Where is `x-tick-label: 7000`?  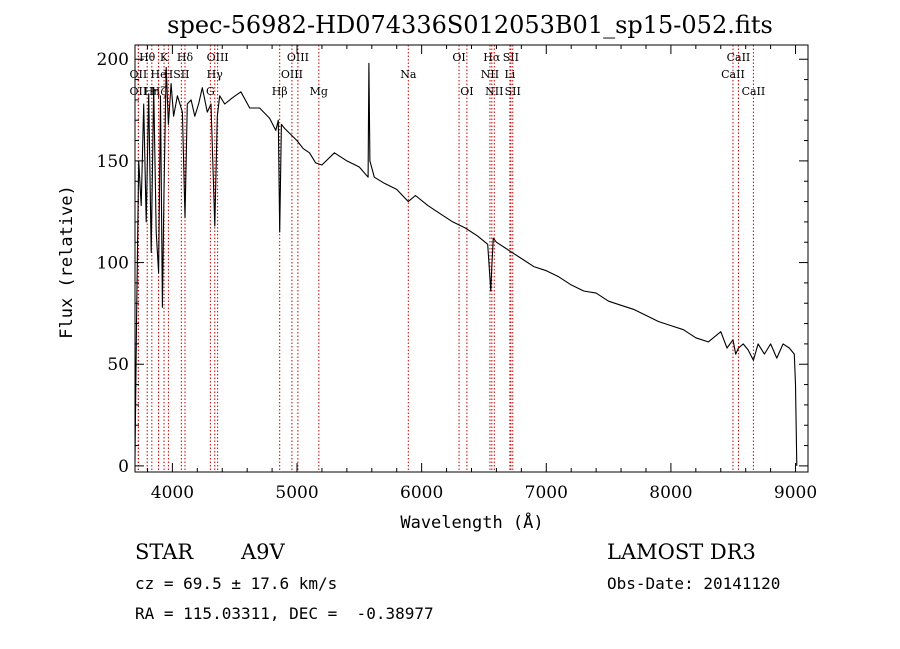 x-tick-label: 7000 is located at coordinates (546, 493).